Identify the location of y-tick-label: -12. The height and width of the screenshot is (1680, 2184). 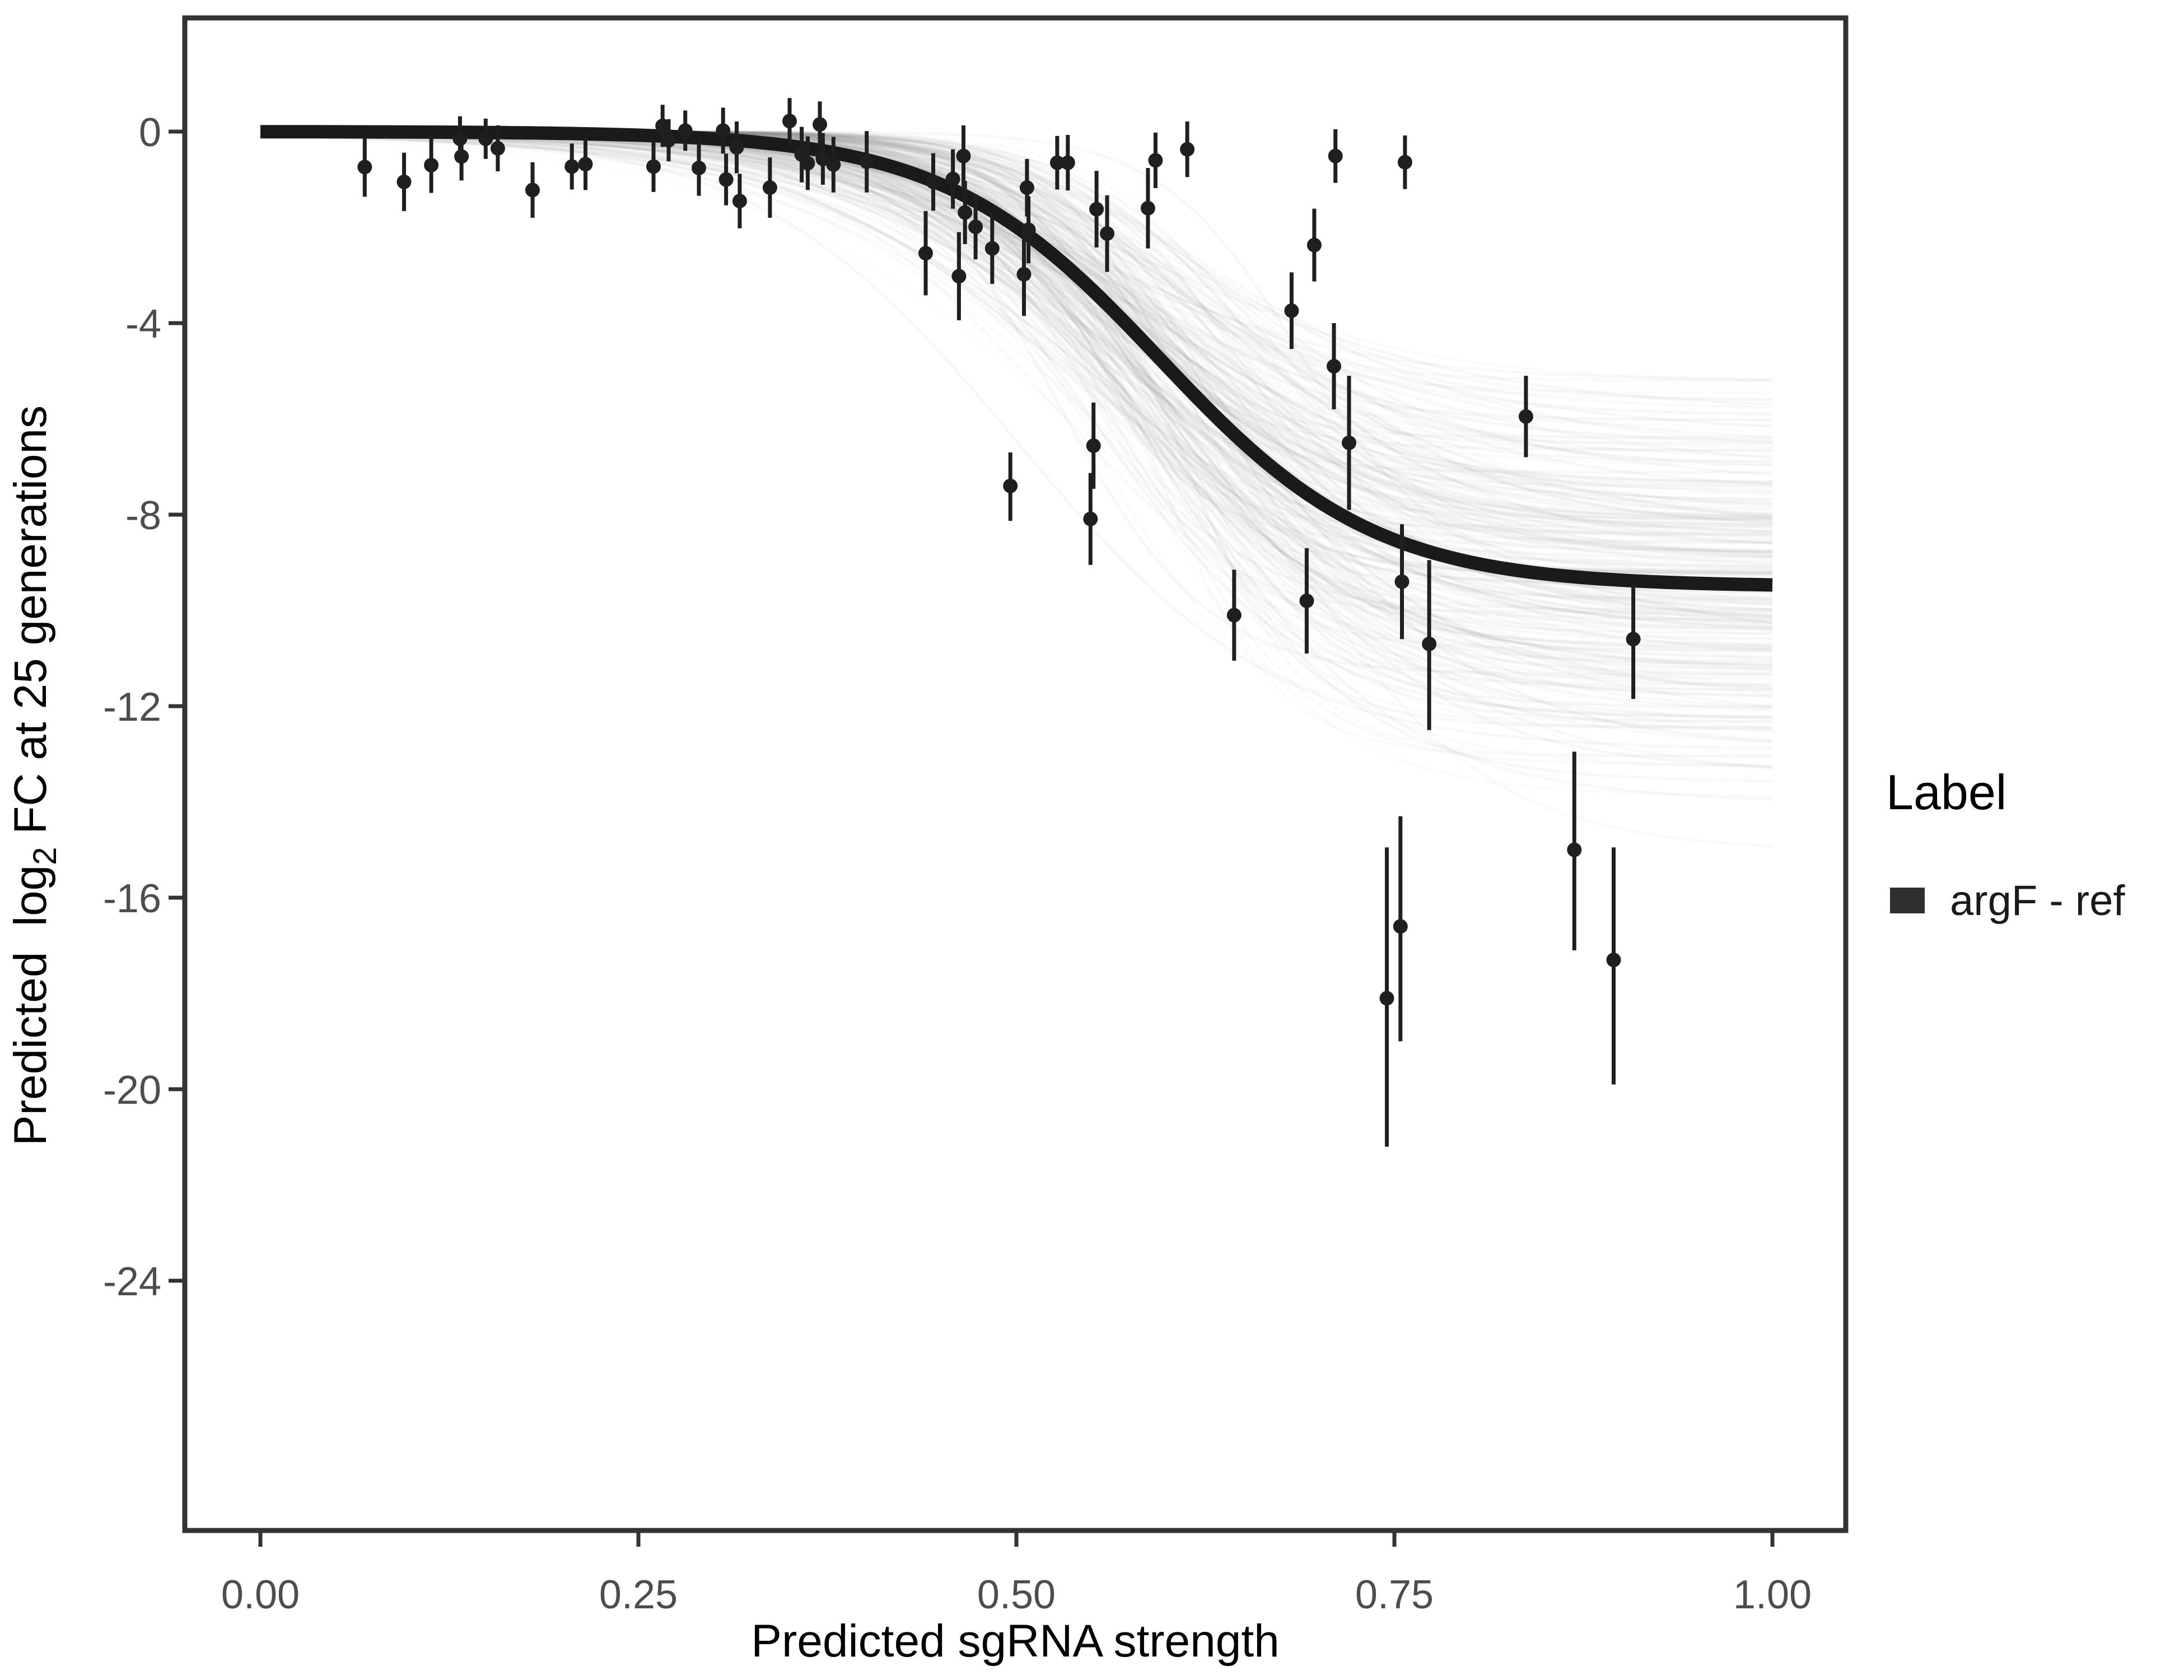
(132, 707).